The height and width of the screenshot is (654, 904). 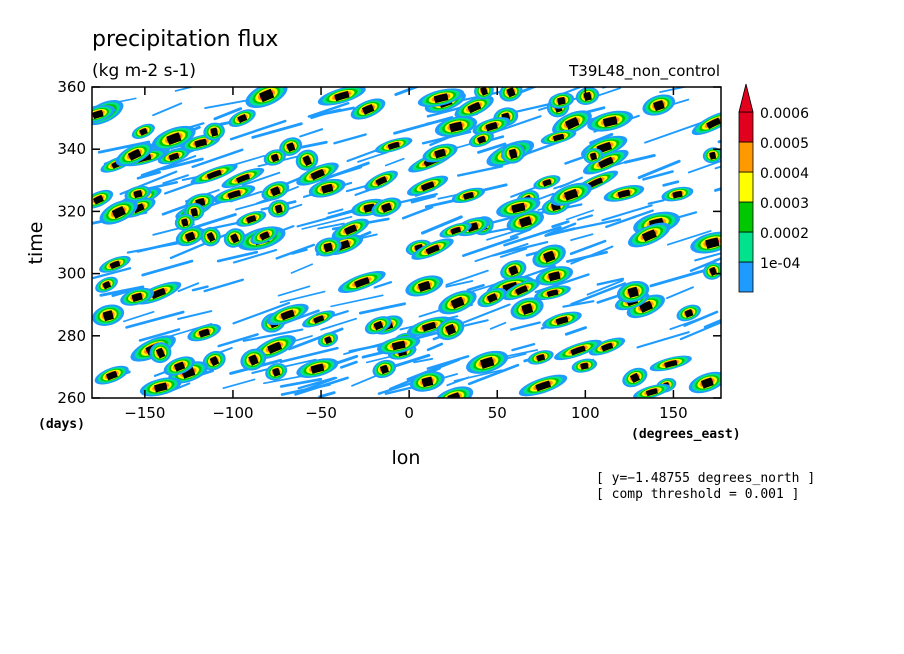 I want to click on y-tick-label: 340, so click(x=71, y=149).